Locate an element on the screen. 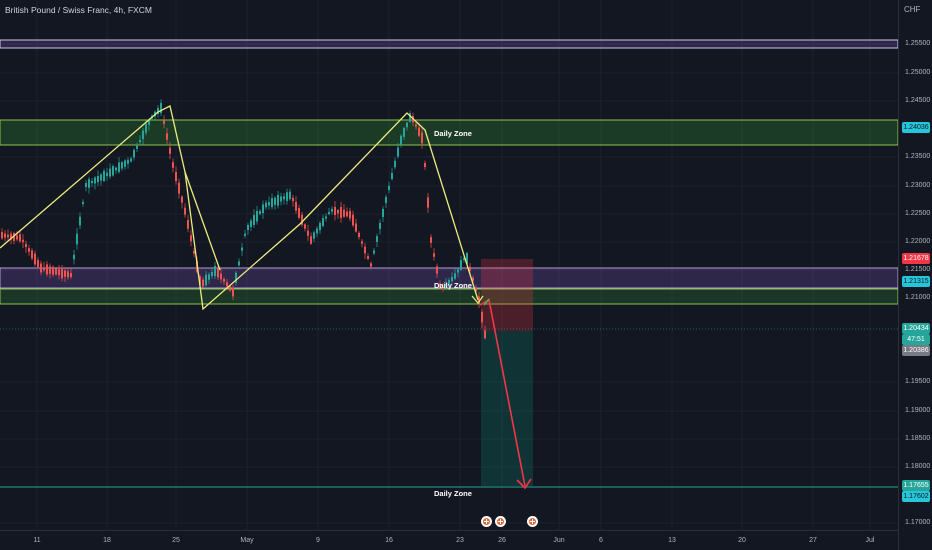  daily-zone-middle is located at coordinates (449, 296).